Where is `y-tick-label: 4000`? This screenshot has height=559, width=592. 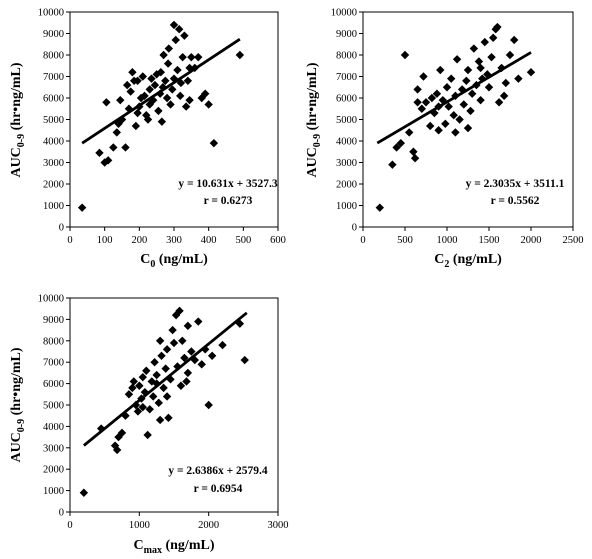 y-tick-label: 4000 is located at coordinates (53, 427).